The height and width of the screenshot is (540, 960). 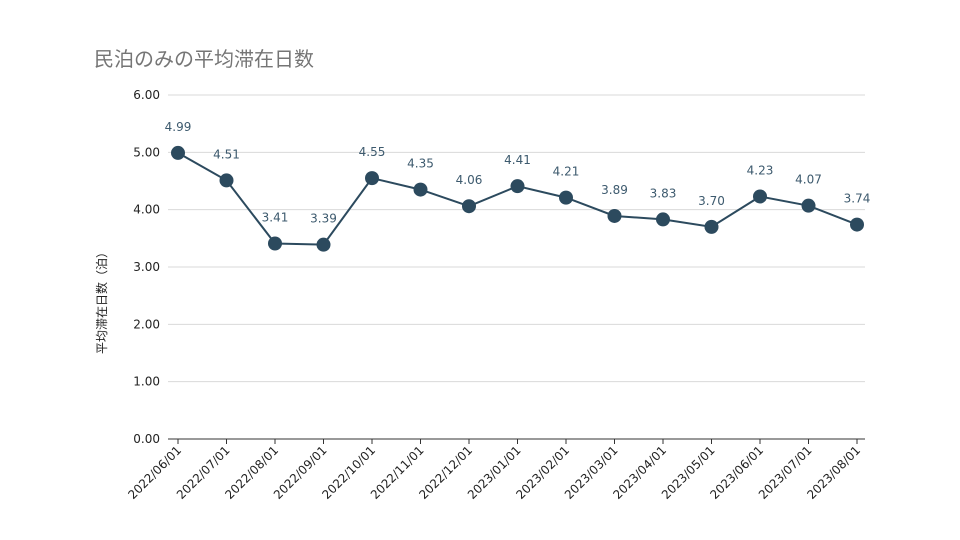 What do you see at coordinates (372, 152) in the screenshot?
I see `data-label: 4.55` at bounding box center [372, 152].